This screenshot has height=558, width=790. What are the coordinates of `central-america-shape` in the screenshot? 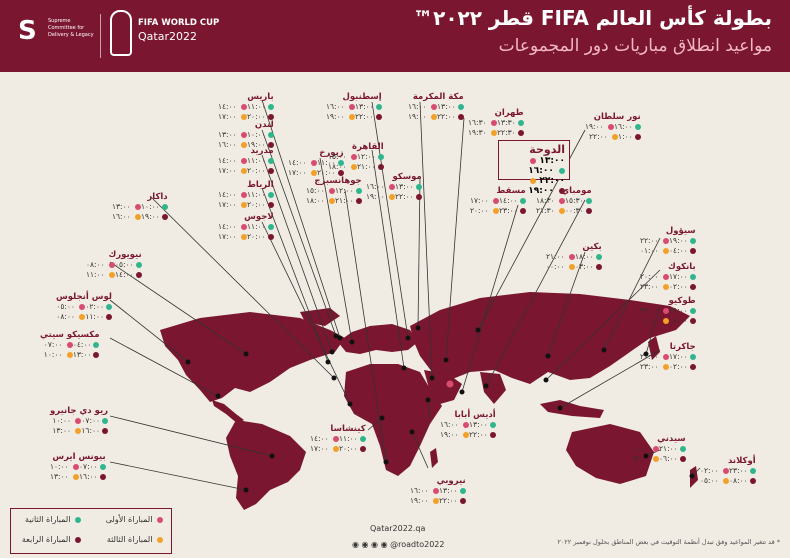 It's located at (228, 412).